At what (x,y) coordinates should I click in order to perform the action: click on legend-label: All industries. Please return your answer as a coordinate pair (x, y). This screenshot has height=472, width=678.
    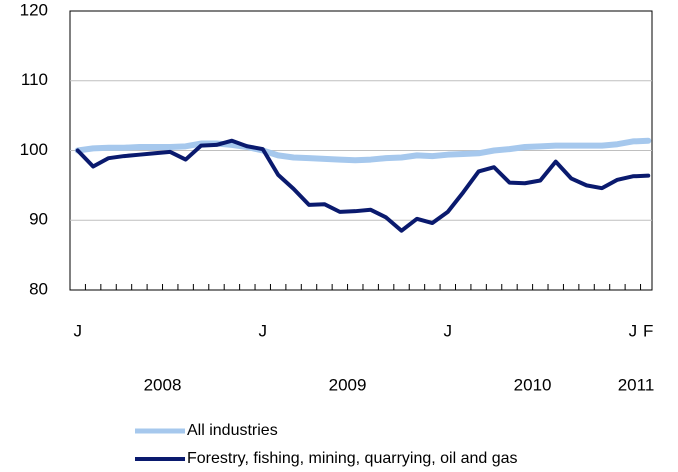
    Looking at the image, I should click on (232, 430).